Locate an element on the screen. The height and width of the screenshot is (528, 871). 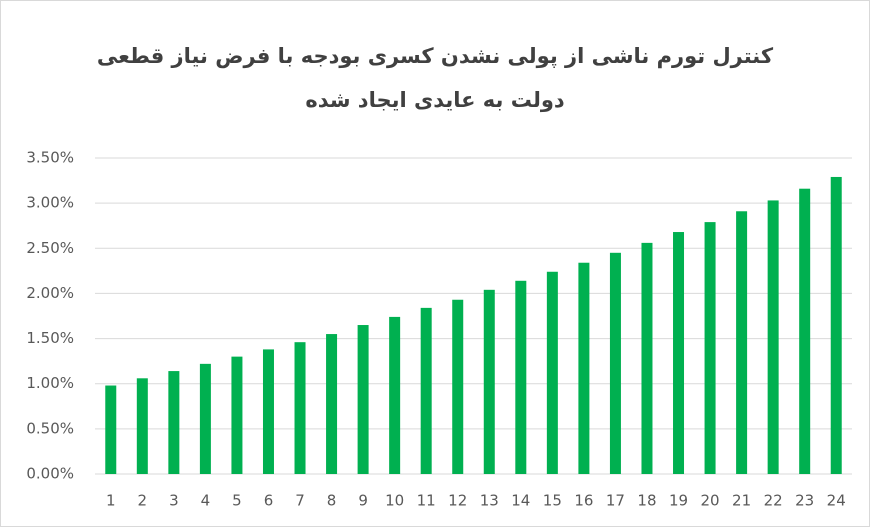
x-tick-label: 15 is located at coordinates (552, 501).